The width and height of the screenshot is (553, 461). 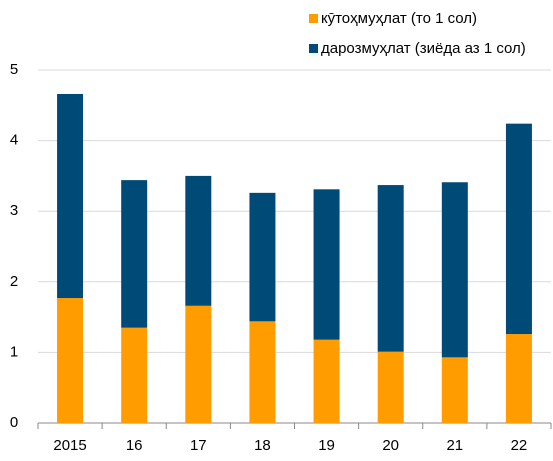 What do you see at coordinates (454, 445) in the screenshot?
I see `x-tick-label: 21` at bounding box center [454, 445].